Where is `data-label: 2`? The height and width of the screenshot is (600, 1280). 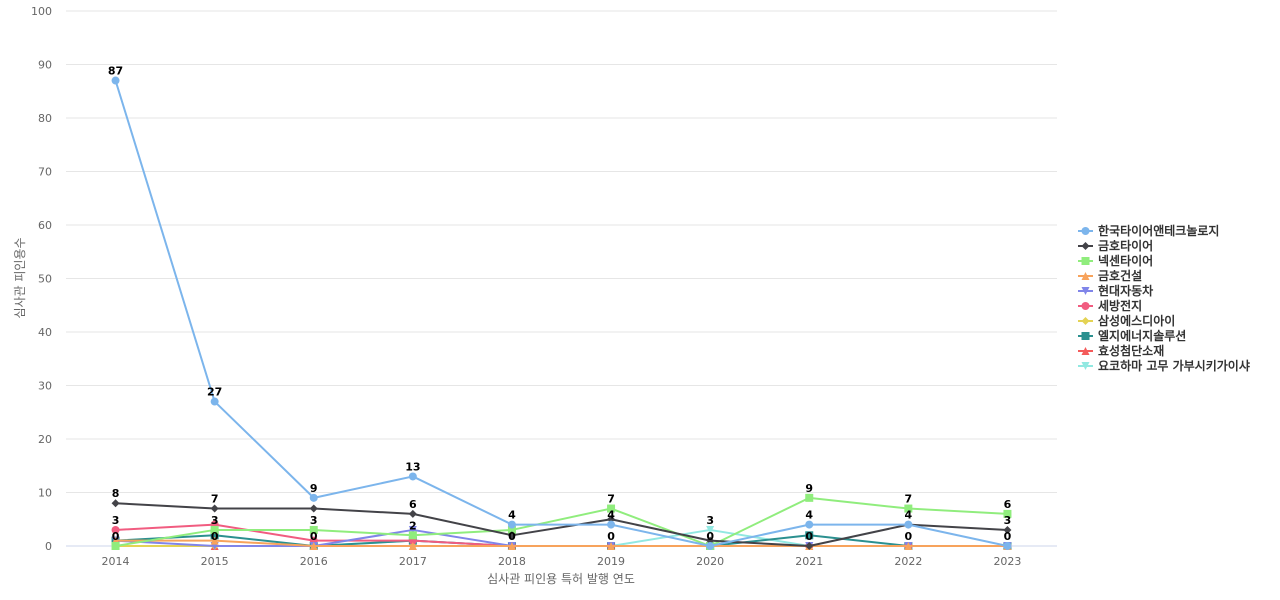
data-label: 2 is located at coordinates (413, 525).